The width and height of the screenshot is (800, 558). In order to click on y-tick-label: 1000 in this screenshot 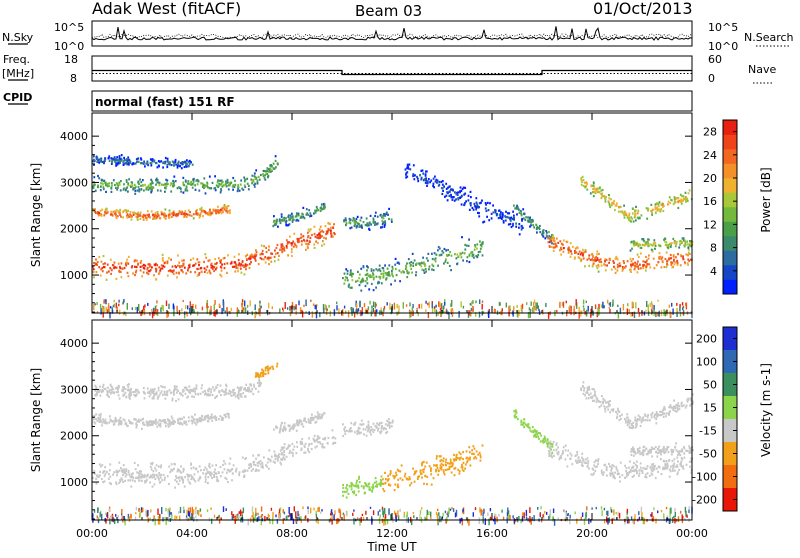, I will do `click(74, 275)`.